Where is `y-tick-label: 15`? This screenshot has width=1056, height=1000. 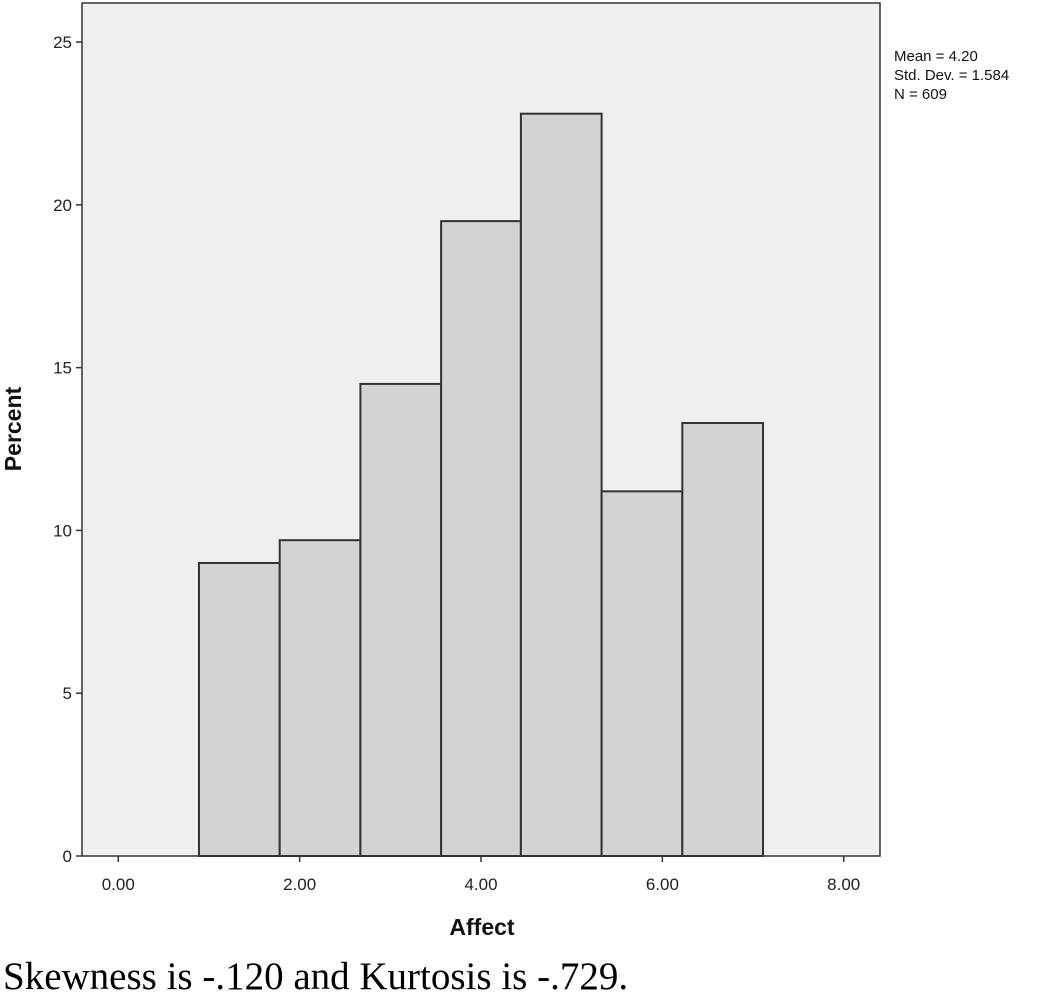 y-tick-label: 15 is located at coordinates (62, 368).